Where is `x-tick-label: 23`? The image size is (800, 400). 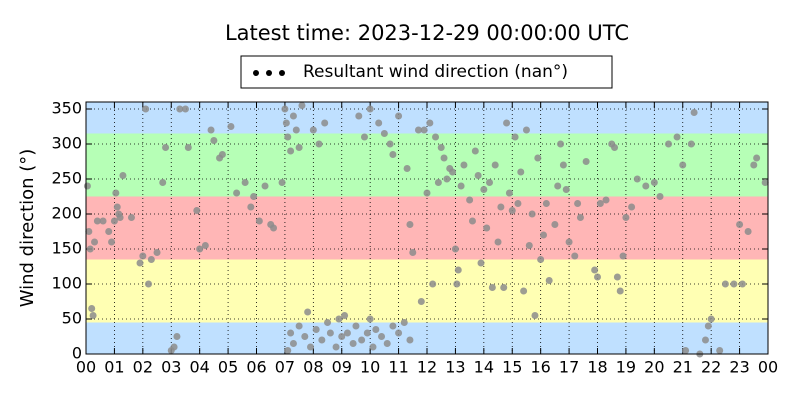 x-tick-label: 23 is located at coordinates (739, 367).